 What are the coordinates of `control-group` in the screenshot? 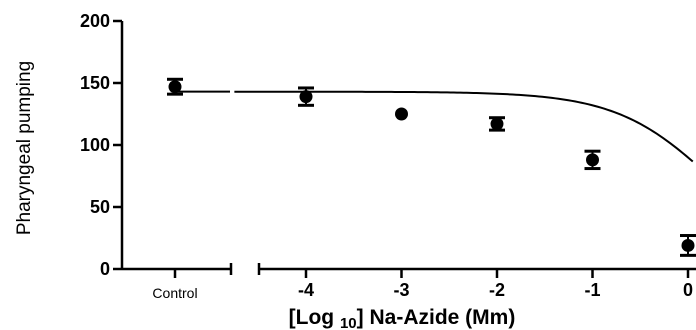 It's located at (198, 86).